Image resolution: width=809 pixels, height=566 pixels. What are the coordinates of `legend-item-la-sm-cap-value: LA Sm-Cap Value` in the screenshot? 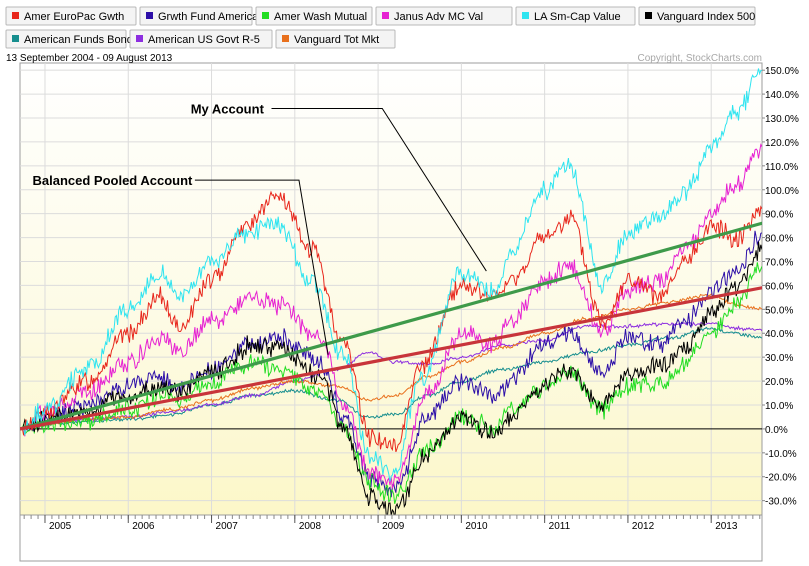 It's located at (575, 16).